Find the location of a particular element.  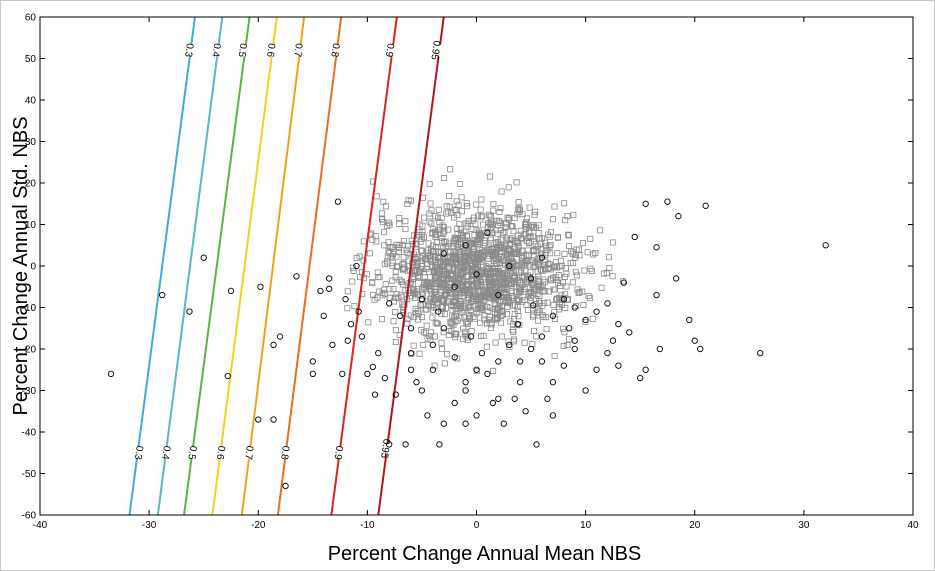

x-axis-label: Percent Change Annual Mean NBS is located at coordinates (485, 554).